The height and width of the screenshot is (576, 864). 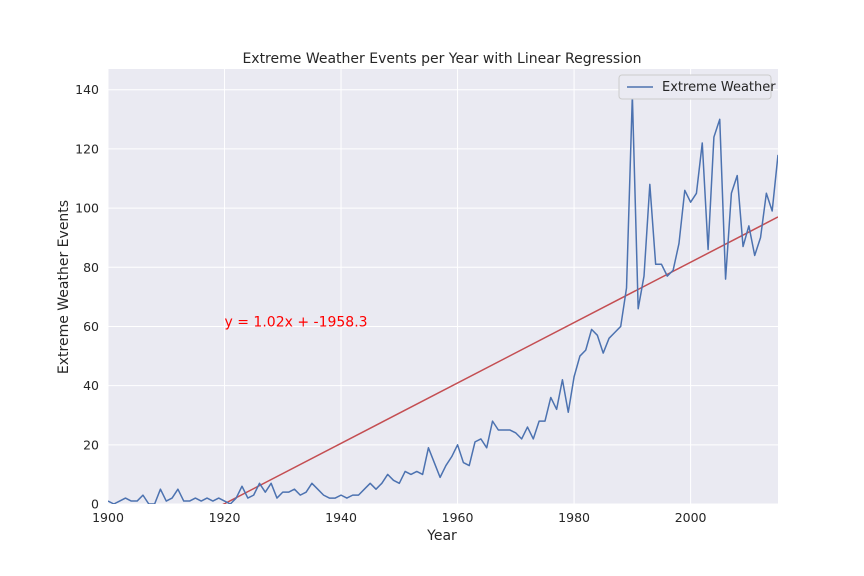 What do you see at coordinates (87, 208) in the screenshot?
I see `y-tick-label: 100` at bounding box center [87, 208].